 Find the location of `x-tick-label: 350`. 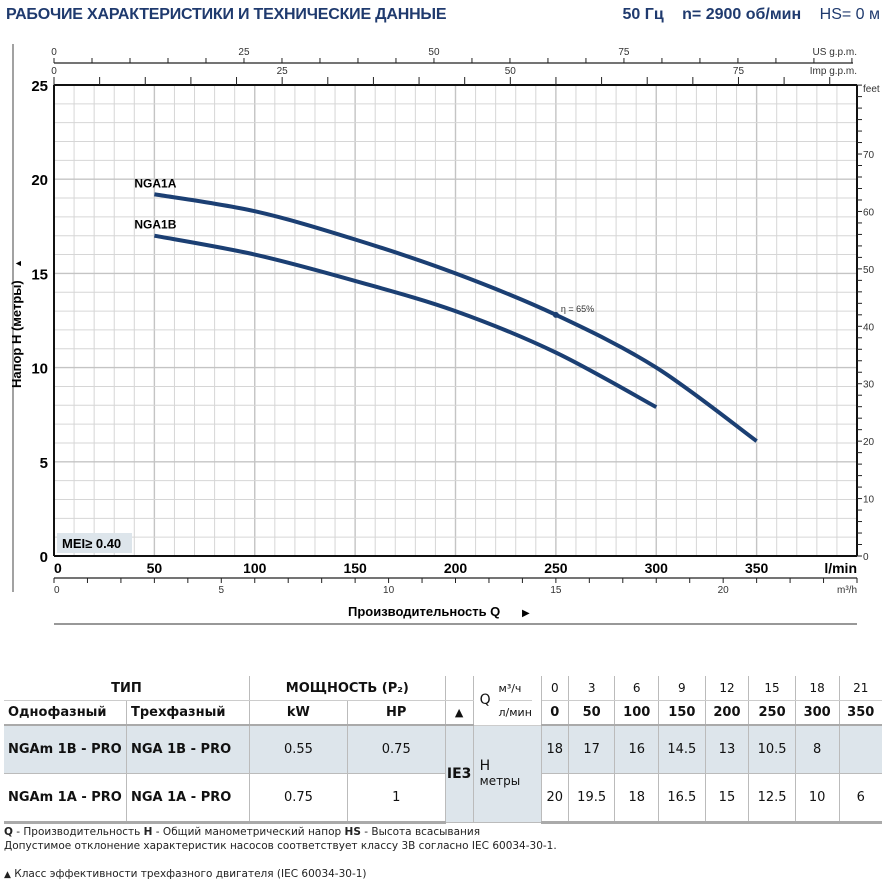

x-tick-label: 350 is located at coordinates (757, 568).